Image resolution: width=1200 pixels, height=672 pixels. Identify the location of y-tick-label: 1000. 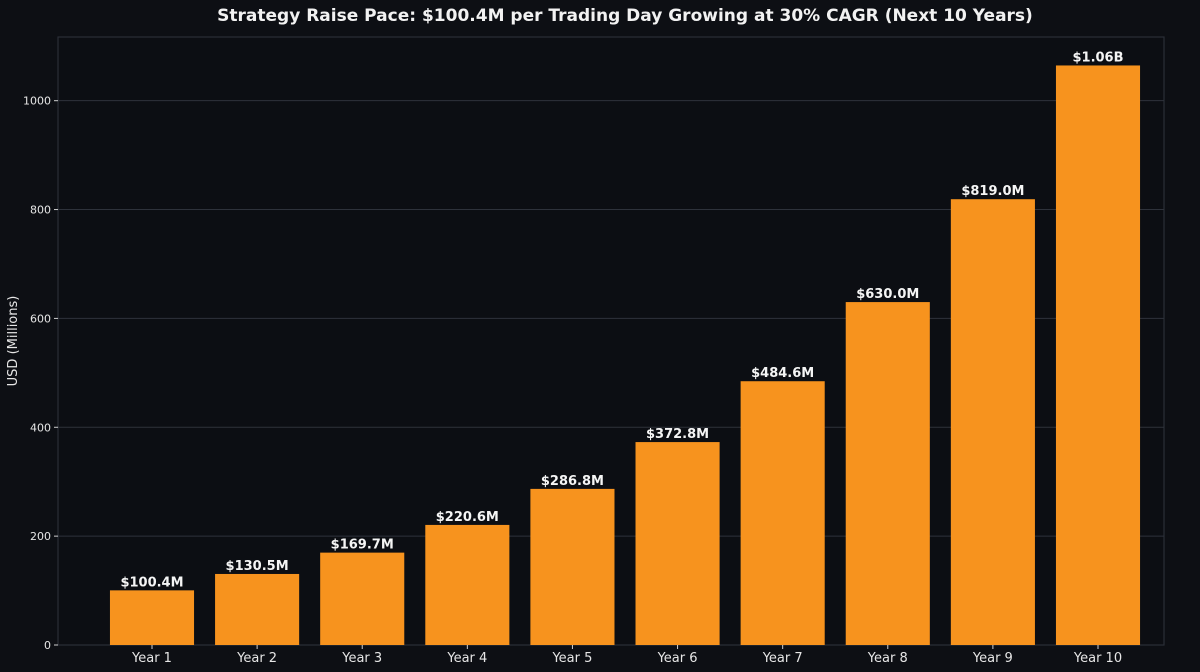
(37, 101).